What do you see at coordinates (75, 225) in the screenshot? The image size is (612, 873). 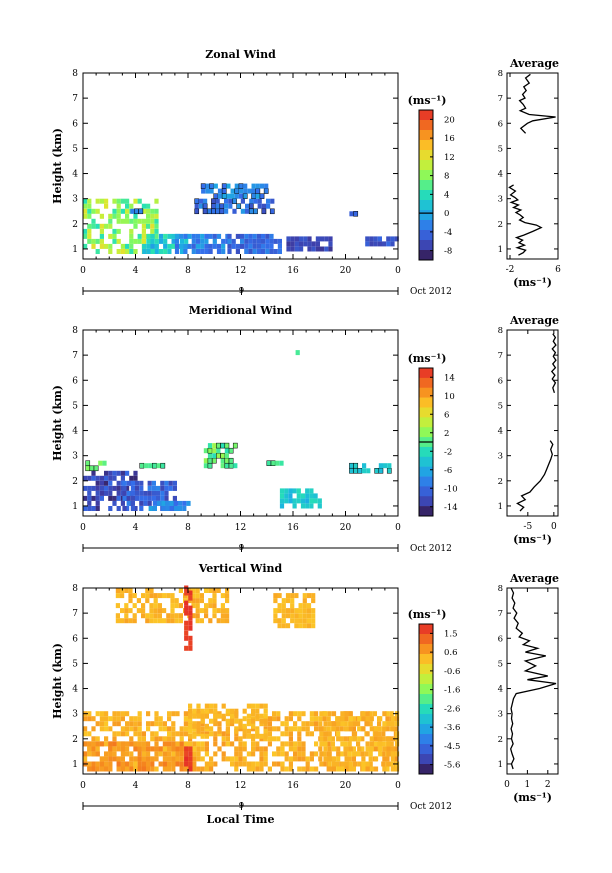 I see `y-tick-label: 2` at bounding box center [75, 225].